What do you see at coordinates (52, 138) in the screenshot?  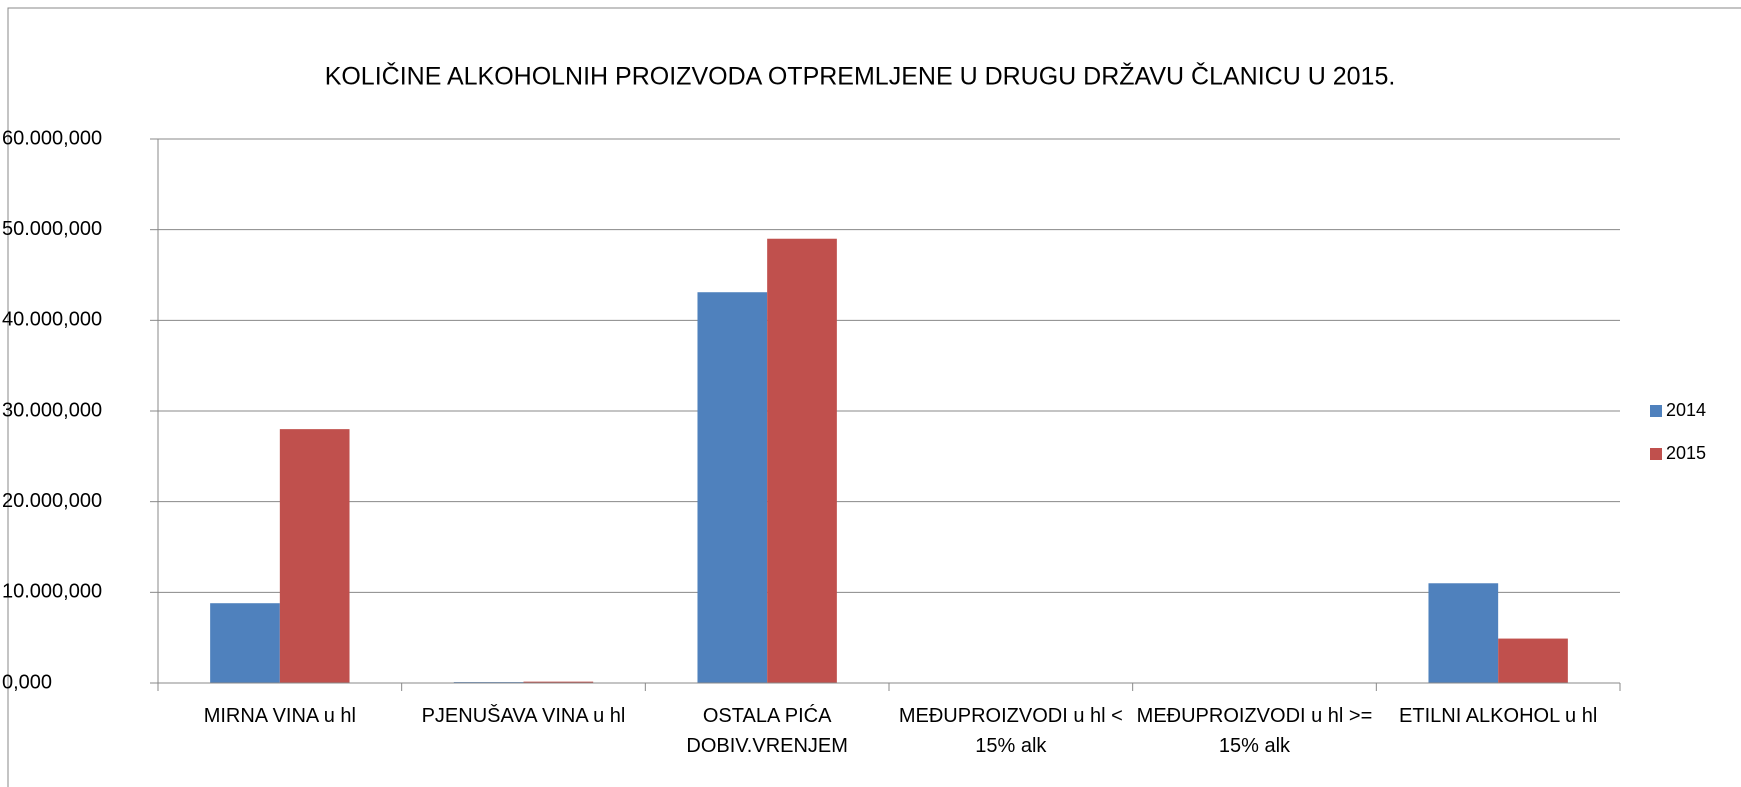 I see `y-tick-label: 60.000,000` at bounding box center [52, 138].